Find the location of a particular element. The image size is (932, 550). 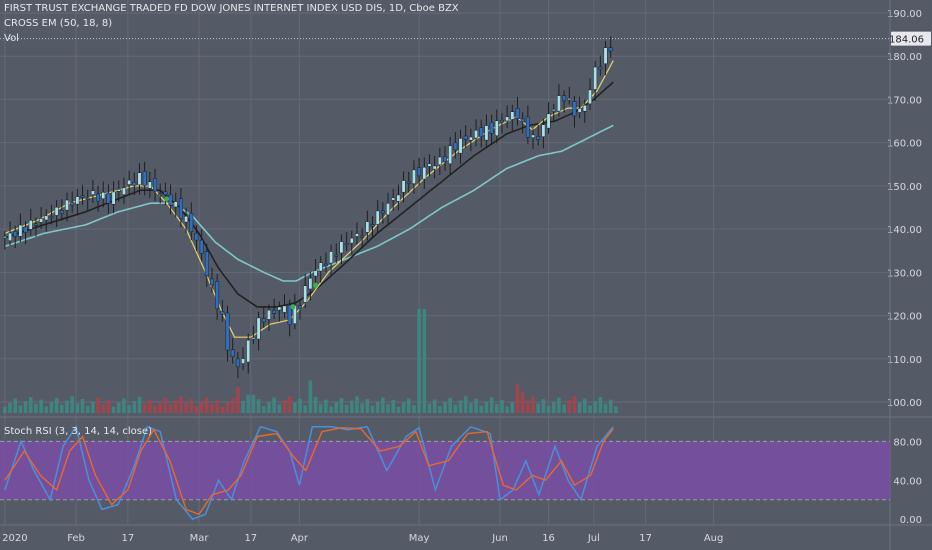

oscillator-tick-label: 80.00 is located at coordinates (907, 442).